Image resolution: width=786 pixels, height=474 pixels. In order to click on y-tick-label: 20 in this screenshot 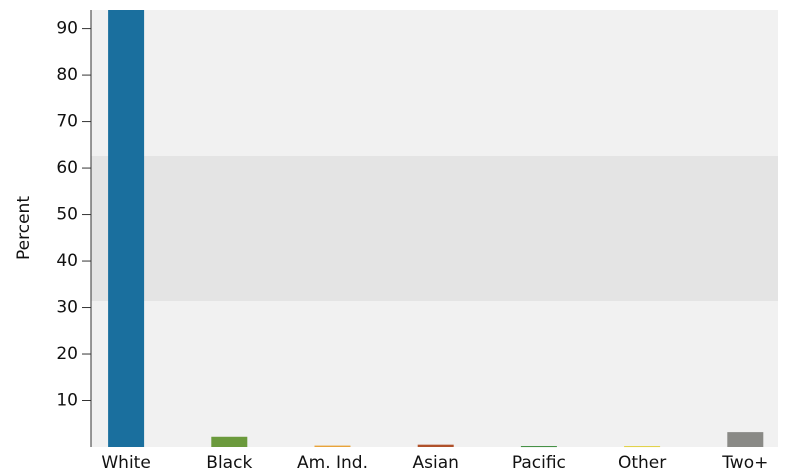, I will do `click(67, 354)`.